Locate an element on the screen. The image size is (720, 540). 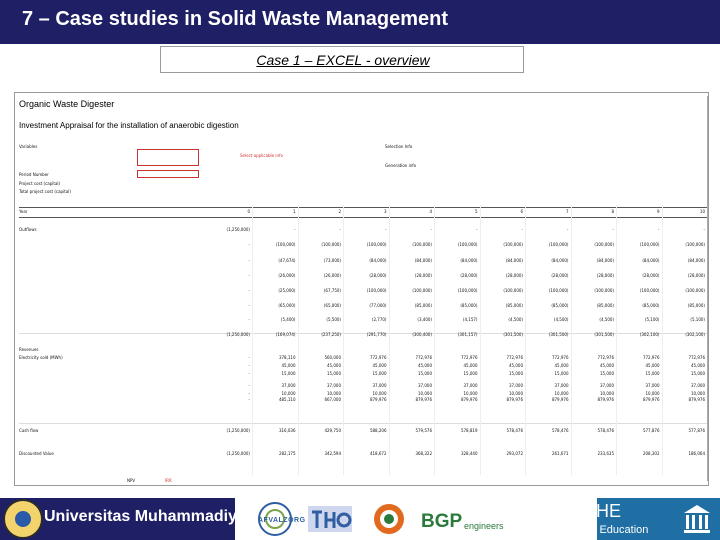
table-cell: (65,000) is located at coordinates (332, 305).